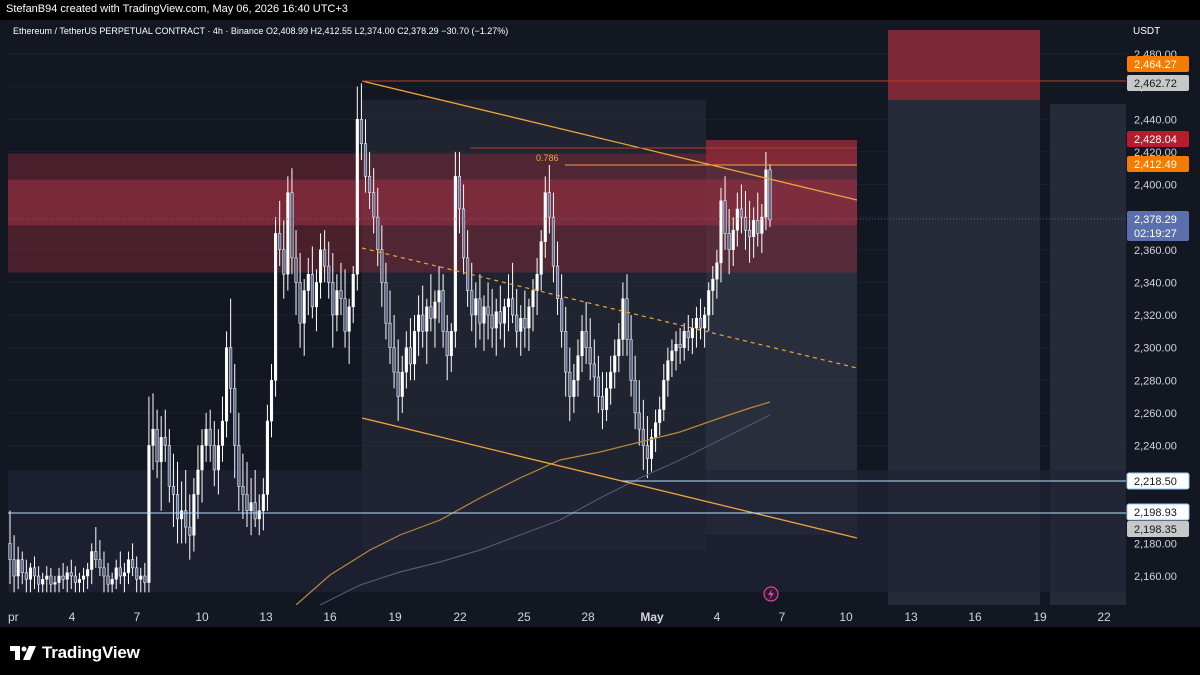  Describe the element at coordinates (1158, 512) in the screenshot. I see `price-tag: 2,198.93` at that location.